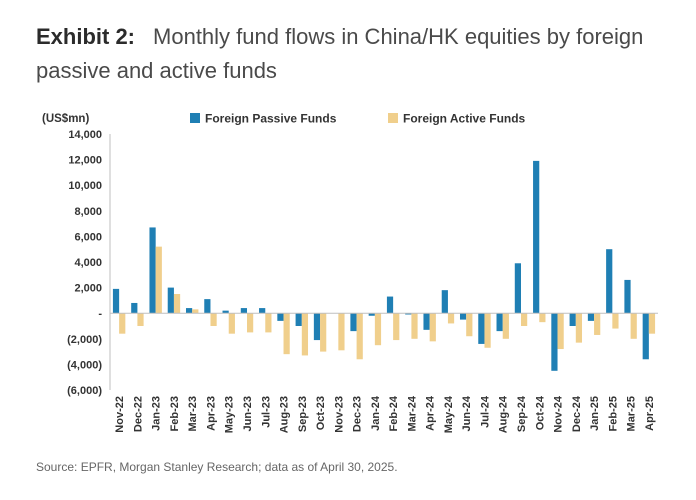  What do you see at coordinates (100, 314) in the screenshot?
I see `y-tick-label: -` at bounding box center [100, 314].